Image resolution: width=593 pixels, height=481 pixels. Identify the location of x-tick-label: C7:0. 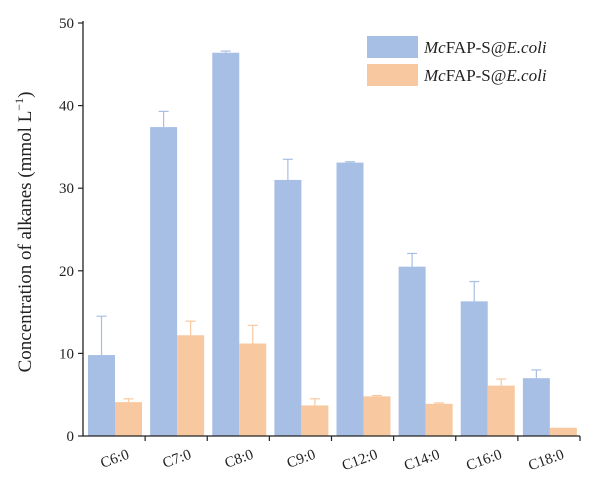
(177, 459).